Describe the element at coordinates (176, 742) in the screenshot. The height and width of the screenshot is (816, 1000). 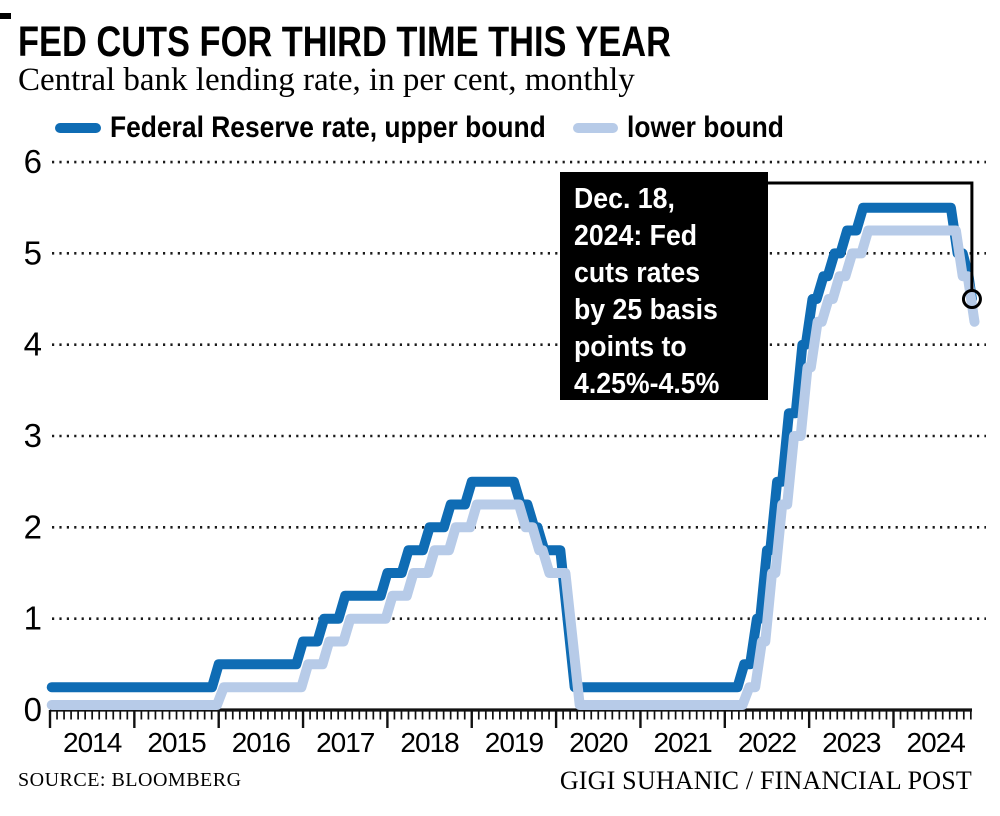
I see `x-year-label: 2015` at that location.